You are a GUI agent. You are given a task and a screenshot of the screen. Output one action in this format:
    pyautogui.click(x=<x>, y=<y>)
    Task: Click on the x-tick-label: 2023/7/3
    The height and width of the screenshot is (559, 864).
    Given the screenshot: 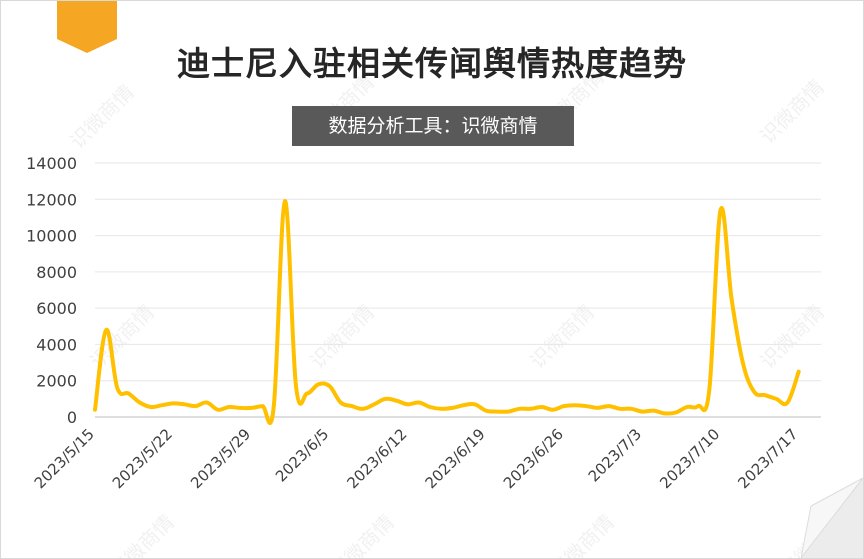 What is the action you would take?
    pyautogui.click(x=615, y=455)
    